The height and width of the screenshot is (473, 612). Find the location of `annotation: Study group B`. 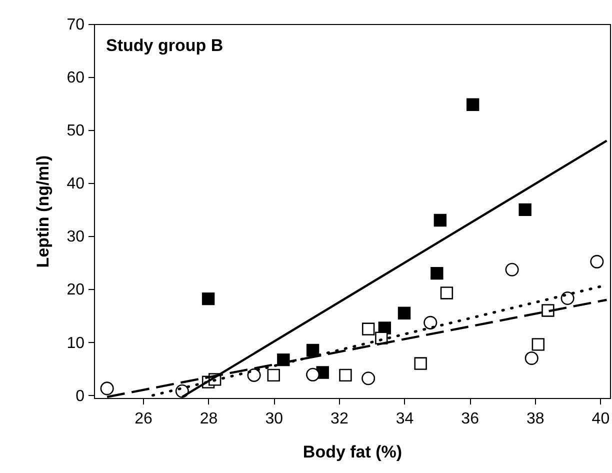

annotation: Study group B is located at coordinates (165, 45).